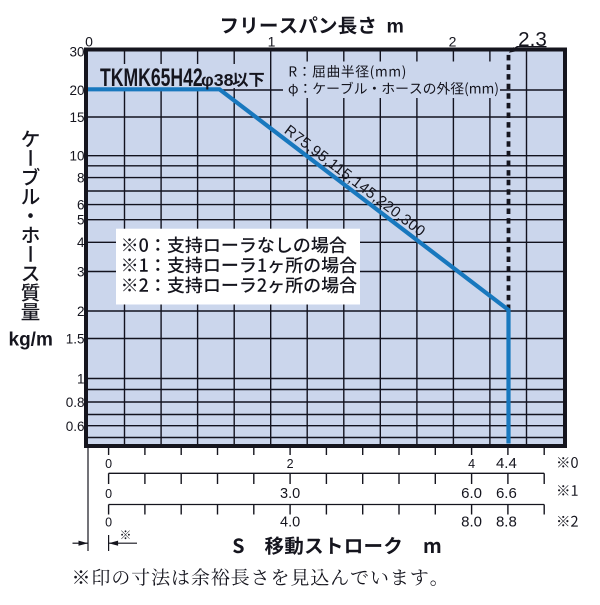 The image size is (600, 605). What do you see at coordinates (506, 463) in the screenshot?
I see `svg-text: 4.4` at bounding box center [506, 463].